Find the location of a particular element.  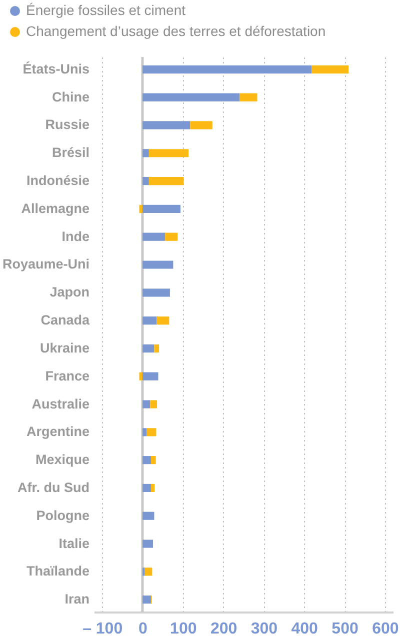

x-tick-label: 0 is located at coordinates (143, 629).